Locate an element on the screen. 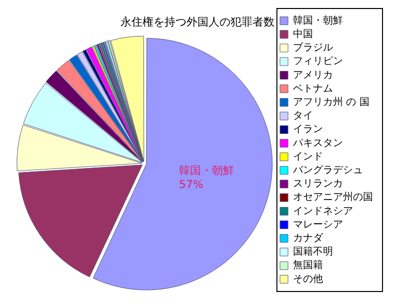  legend-label: カナダ is located at coordinates (308, 238).